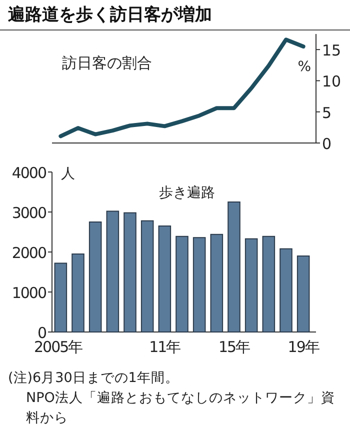  Describe the element at coordinates (327, 113) in the screenshot. I see `y-tick-label: 5` at that location.